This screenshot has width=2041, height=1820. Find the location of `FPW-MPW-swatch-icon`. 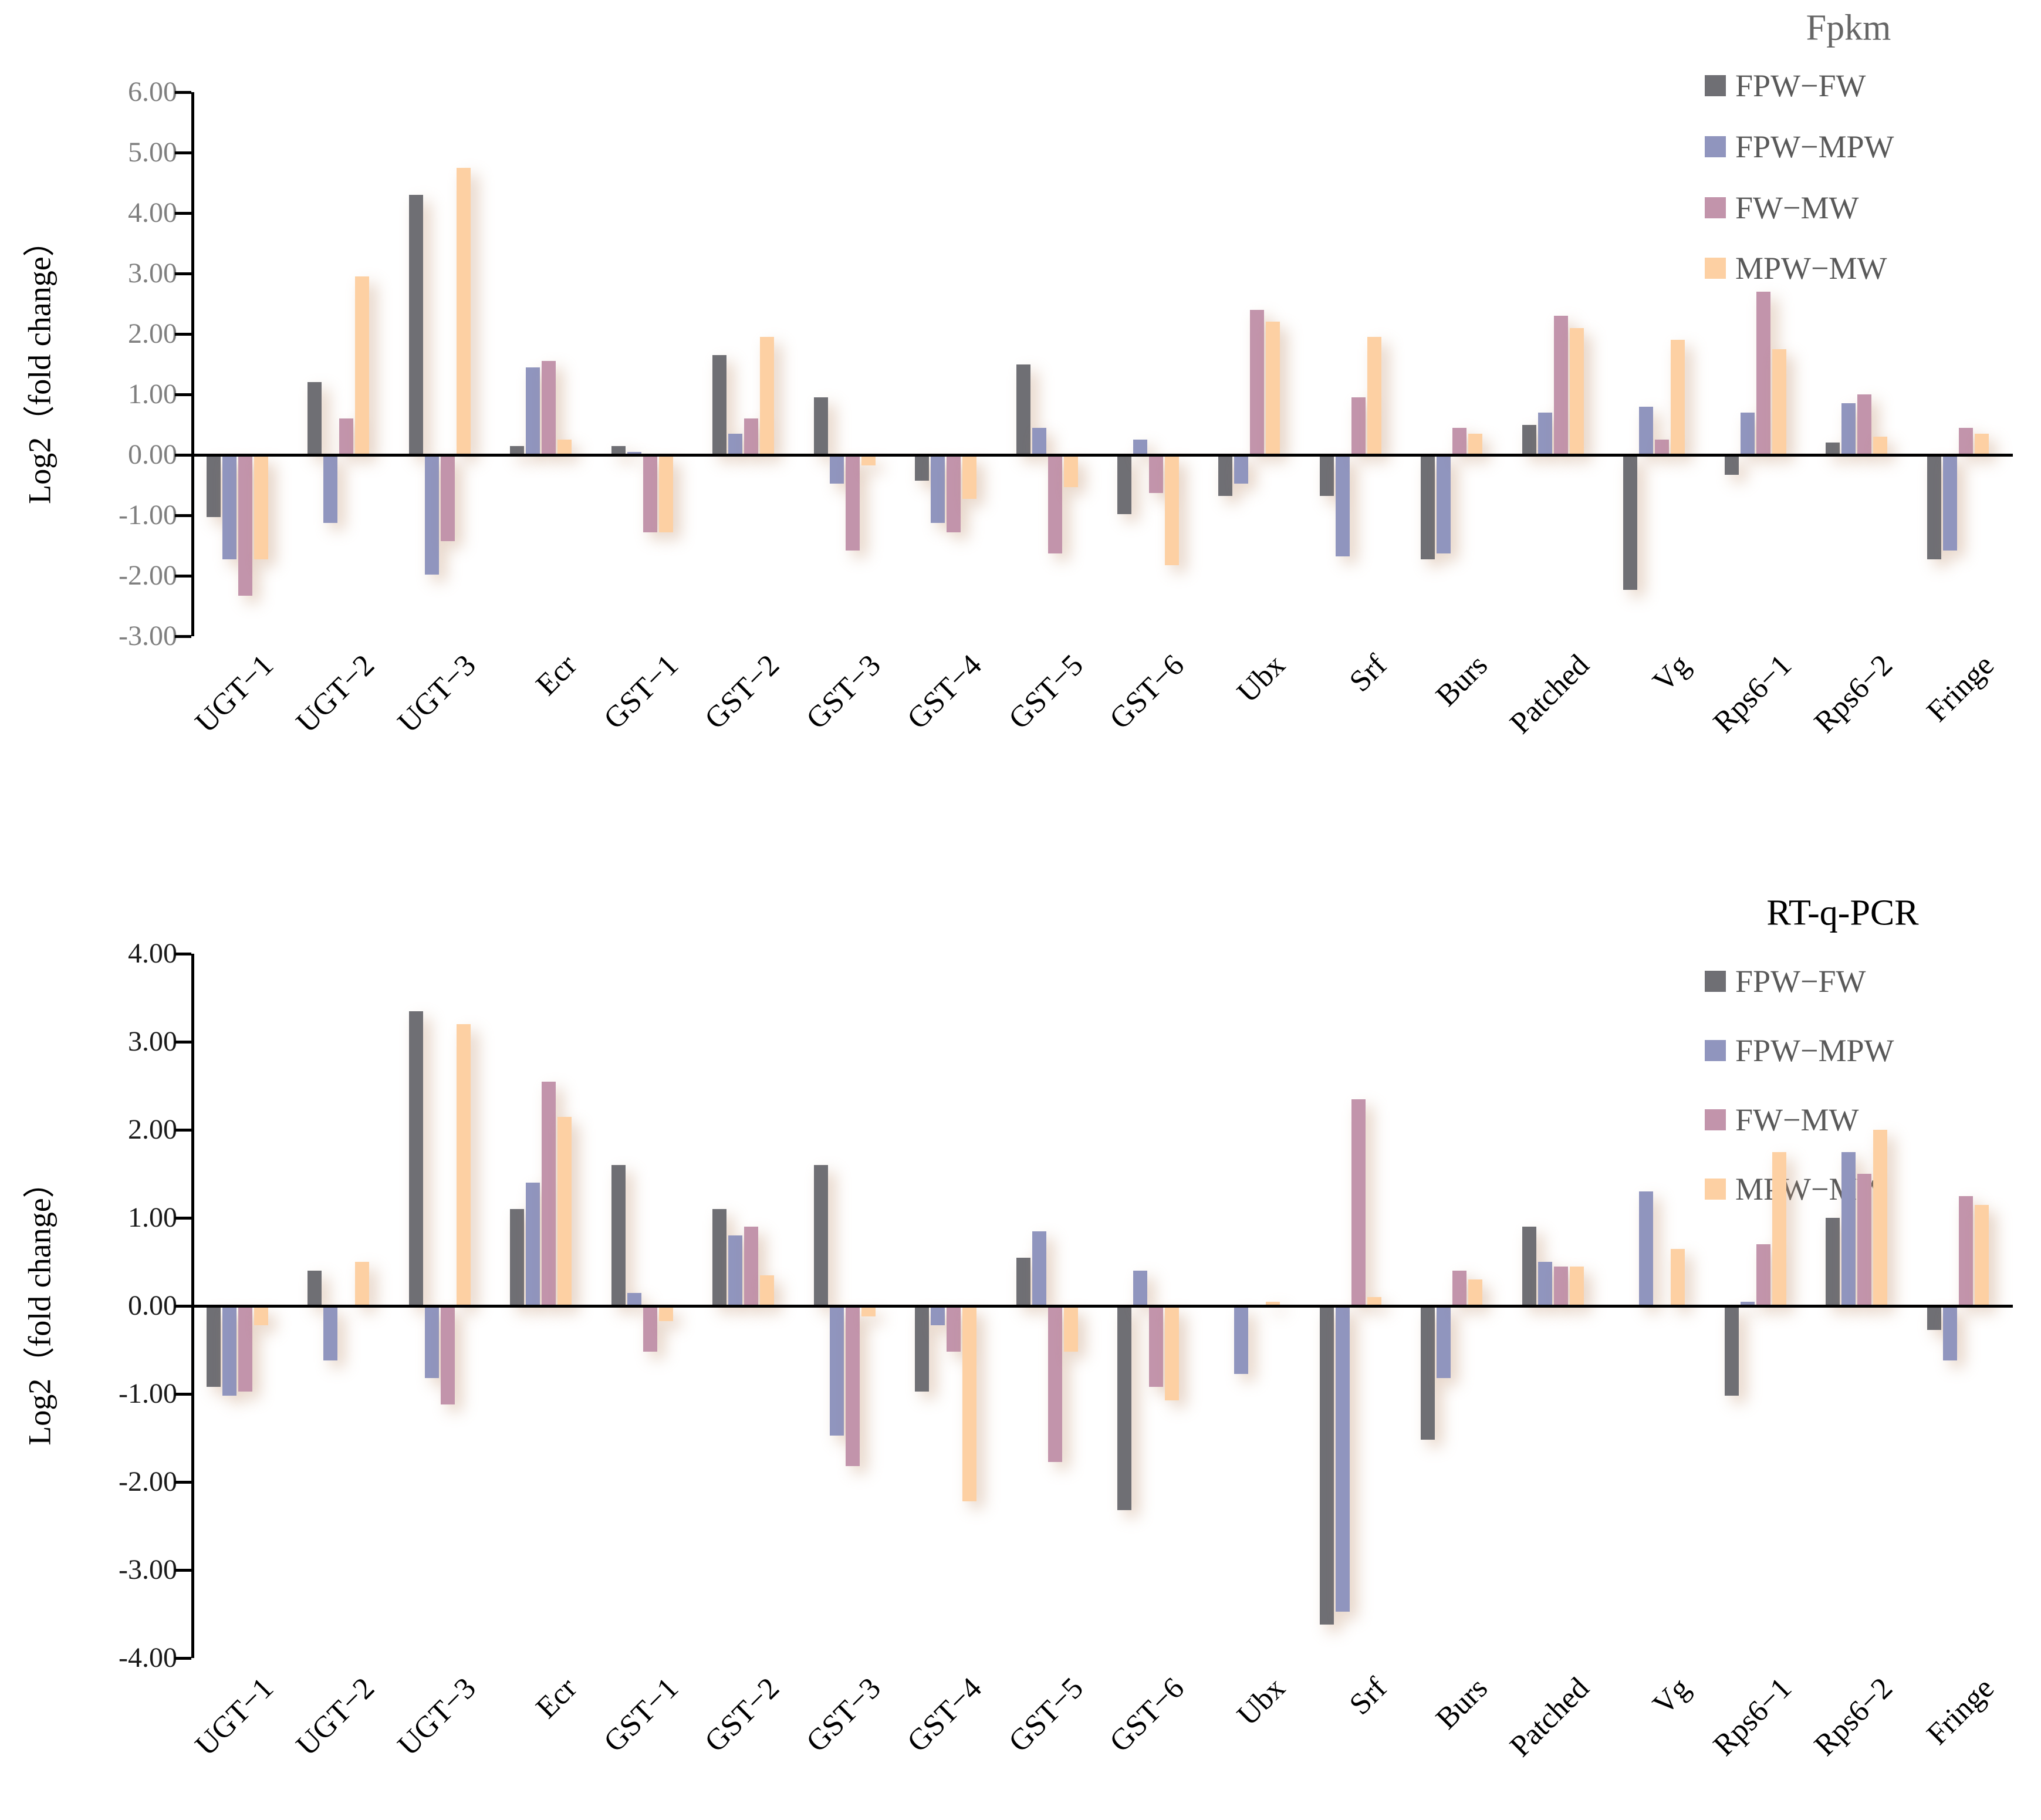

FPW-MPW-swatch-icon is located at coordinates (1715, 146).